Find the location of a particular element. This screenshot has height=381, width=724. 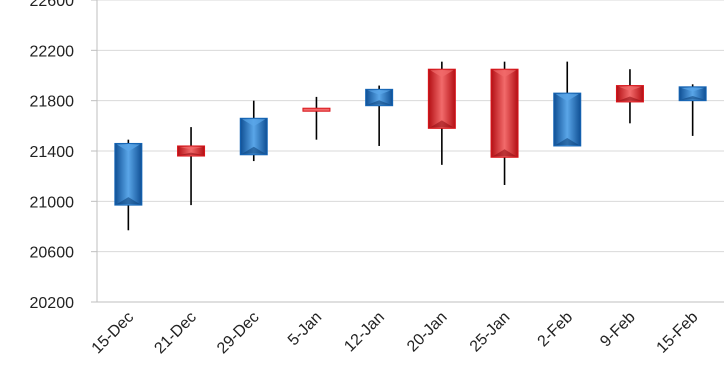

y-axis-tick-labels: 22600 22200 21800 21400 21000 20600 20200 is located at coordinates (52, 156).